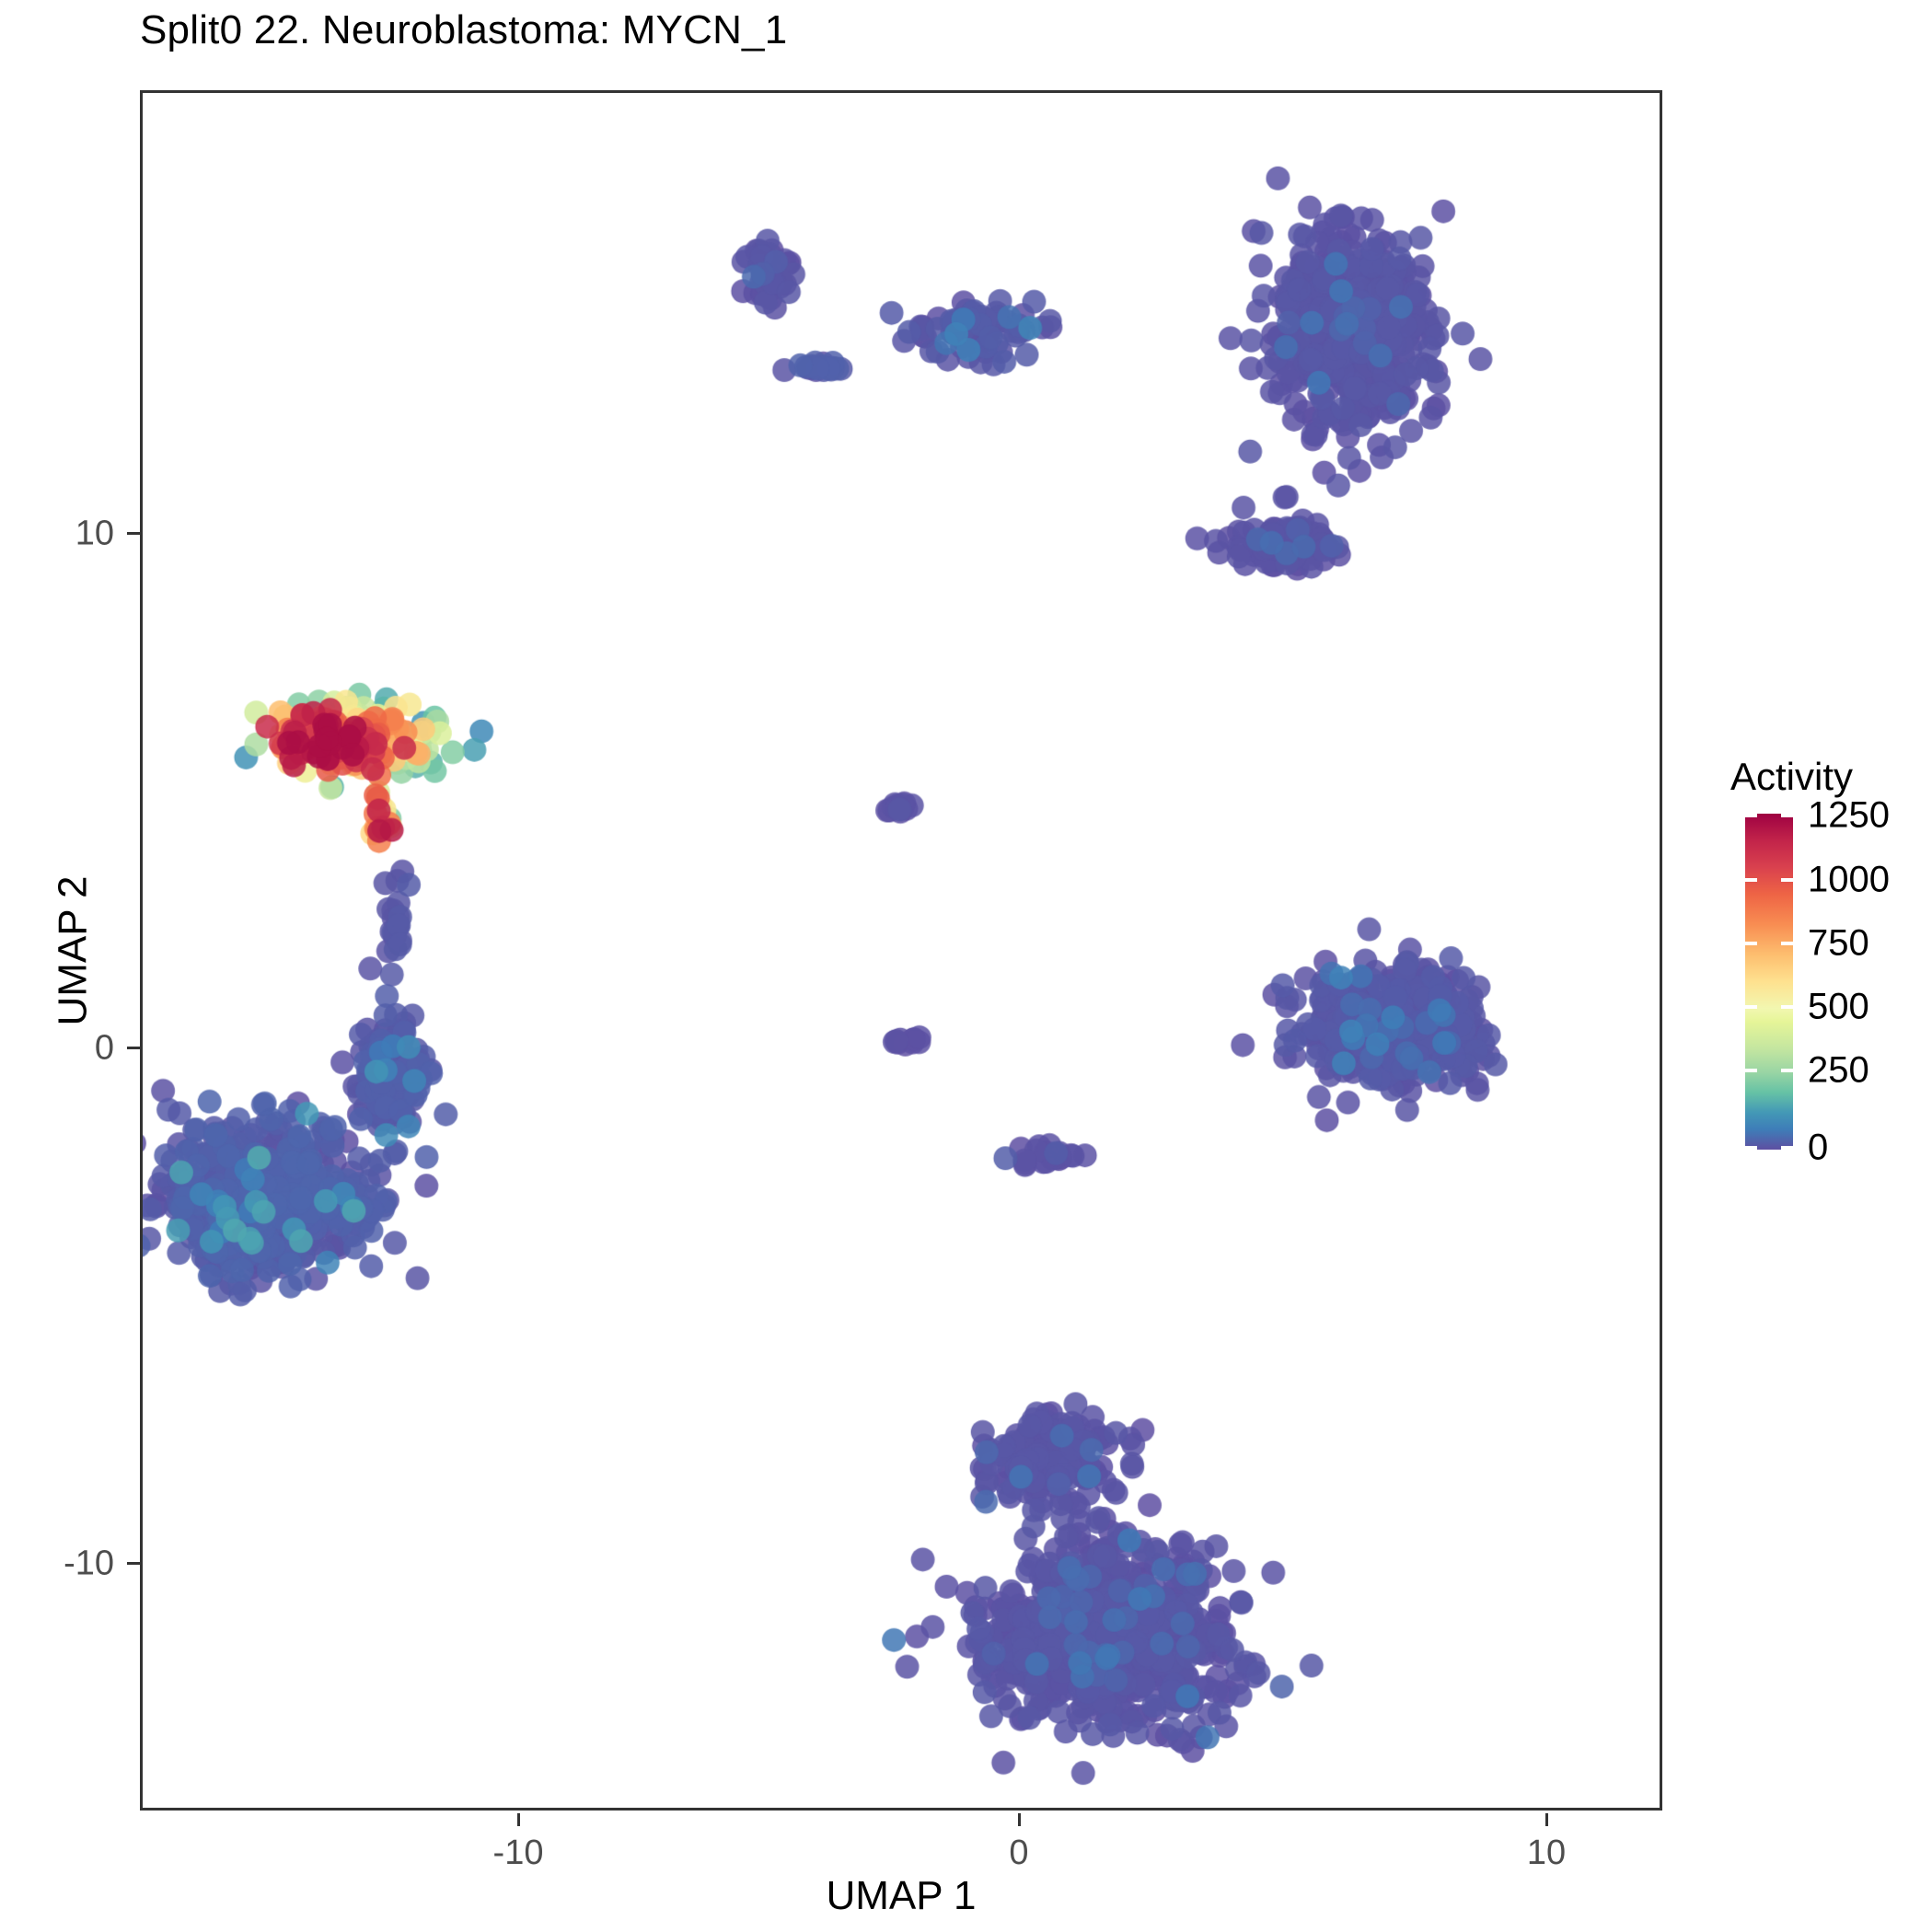 This screenshot has width=1932, height=1932. What do you see at coordinates (89, 1563) in the screenshot?
I see `y-tick-label-neg10: -10` at bounding box center [89, 1563].